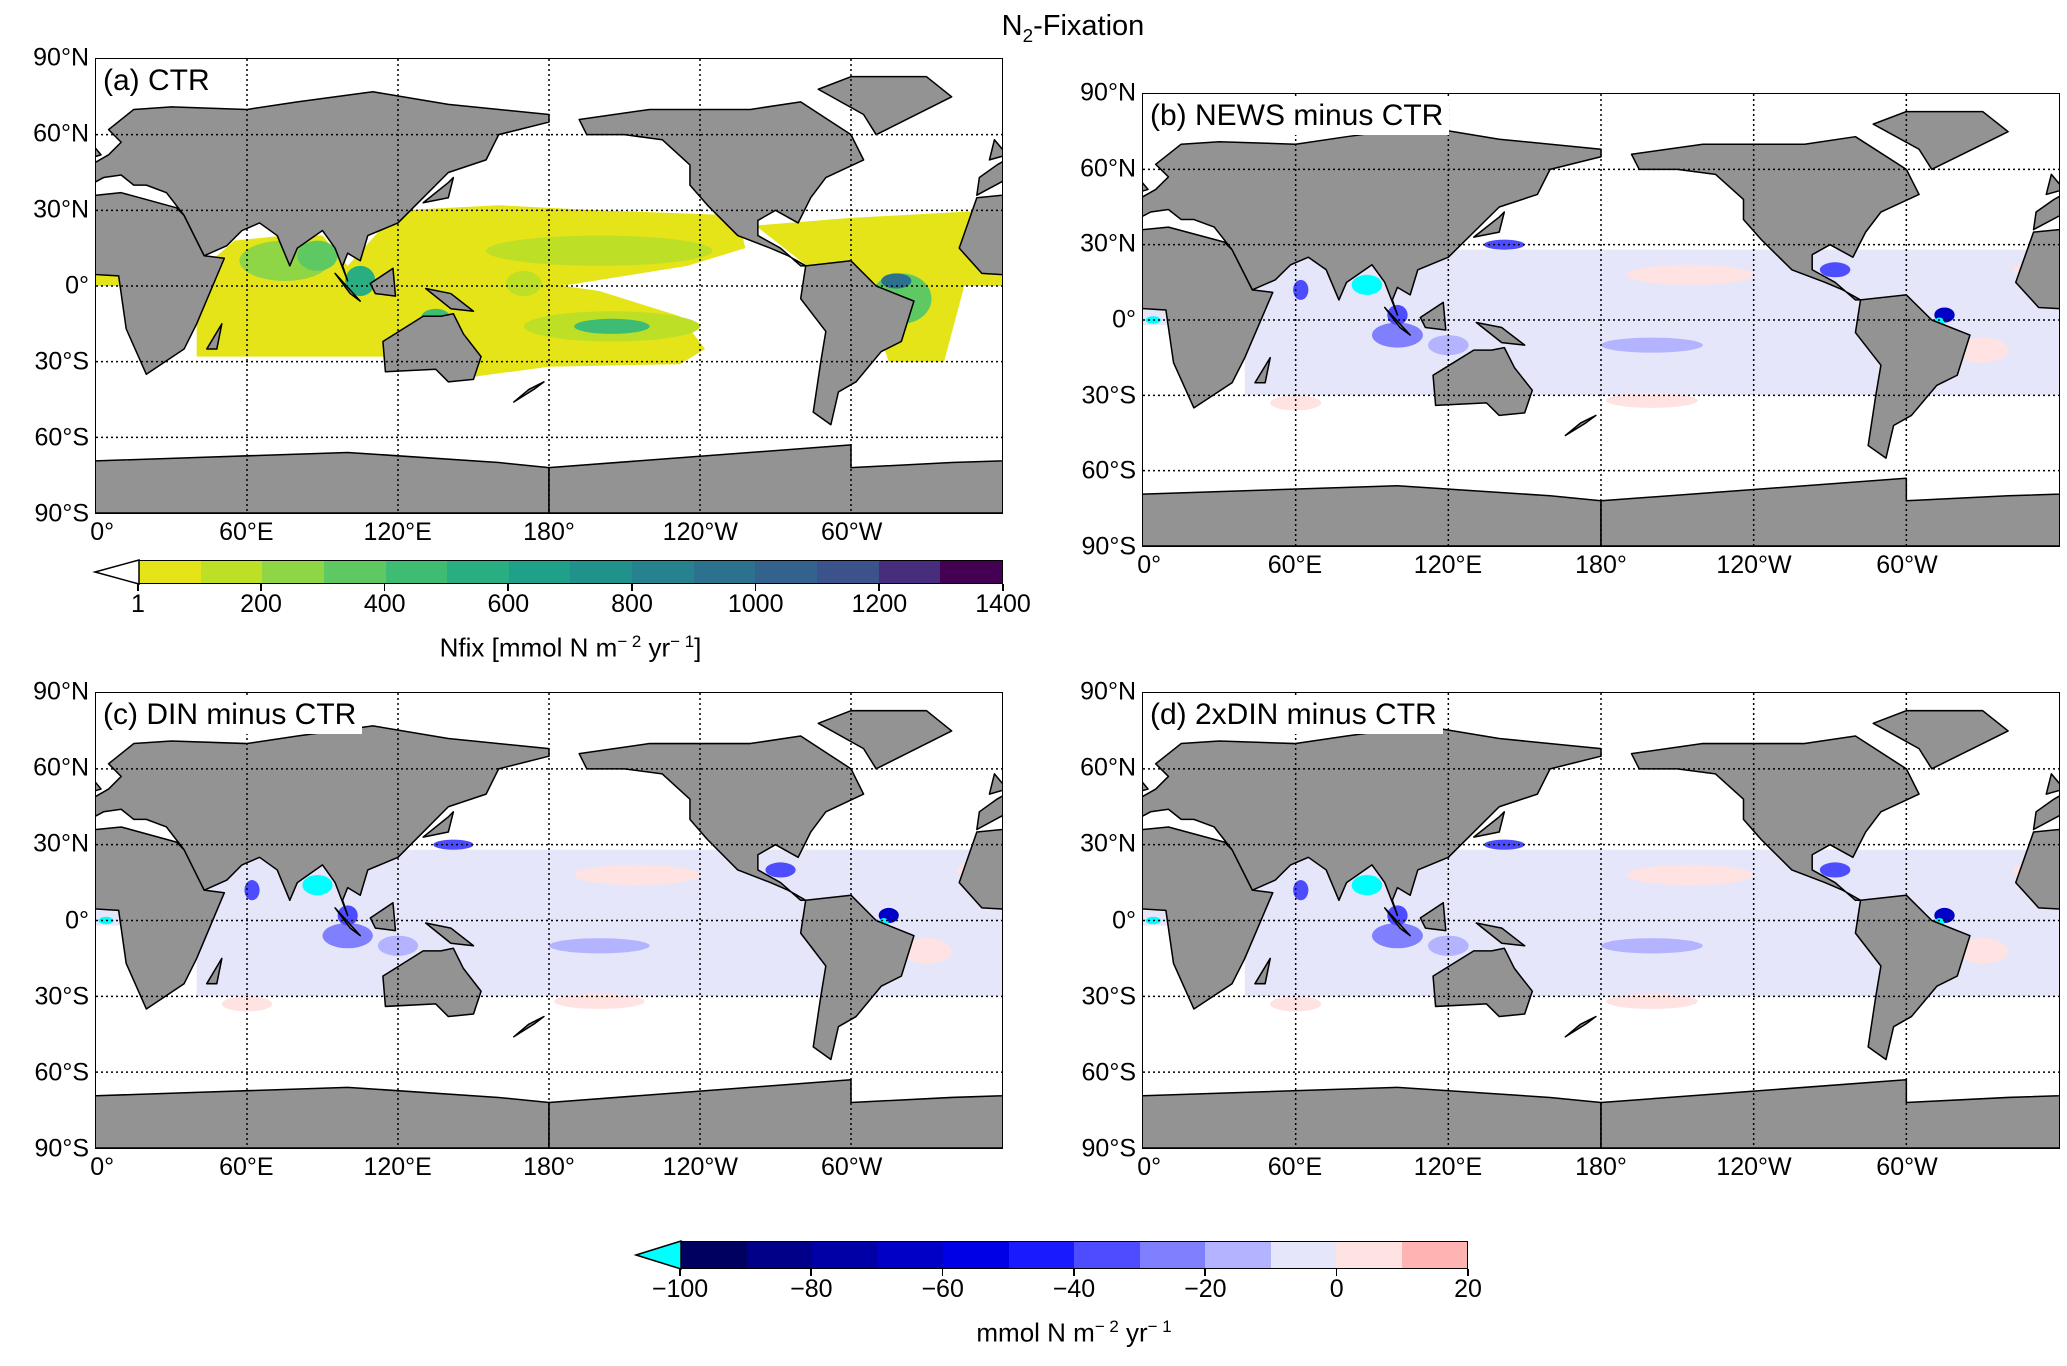 This screenshot has height=1366, width=2067. What do you see at coordinates (1205, 1289) in the screenshot?
I see `colorbar-tick-label: −20` at bounding box center [1205, 1289].